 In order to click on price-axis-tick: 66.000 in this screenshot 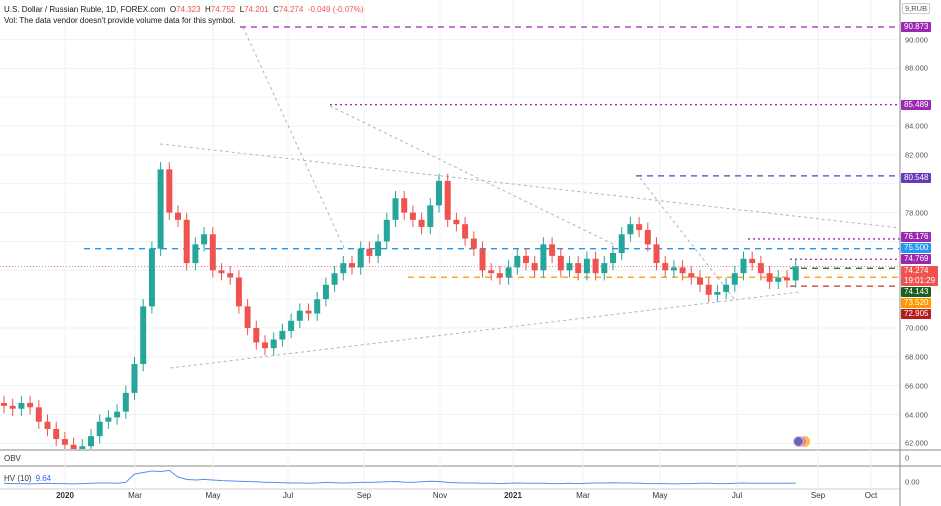, I will do `click(916, 386)`.